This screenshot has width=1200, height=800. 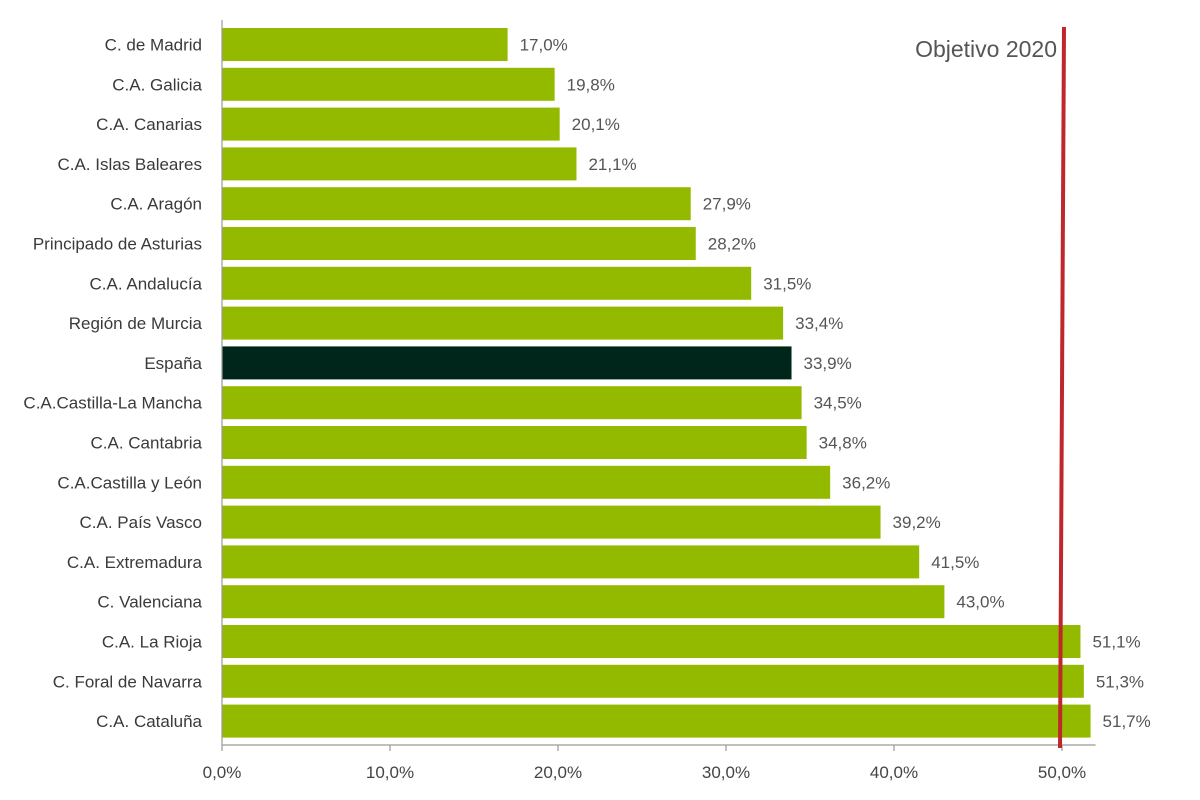 I want to click on target-line, so click(x=1062, y=387).